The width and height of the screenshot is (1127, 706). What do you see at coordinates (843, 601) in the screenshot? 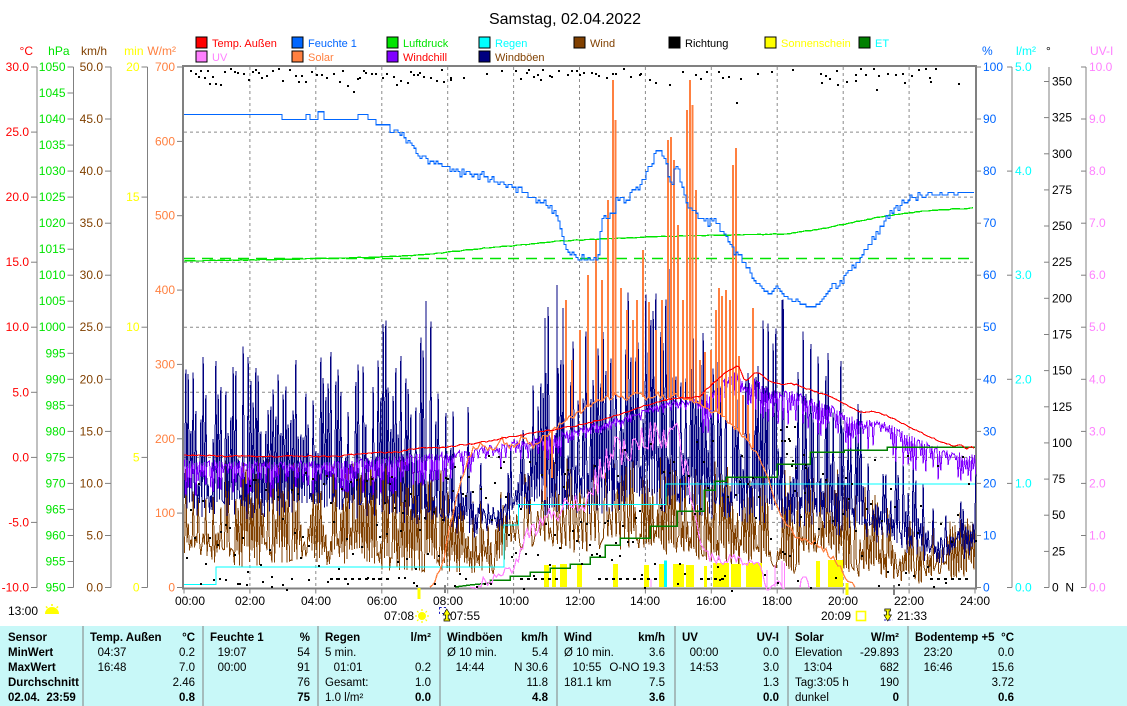
I see `svg-text: 20:00` at bounding box center [843, 601].